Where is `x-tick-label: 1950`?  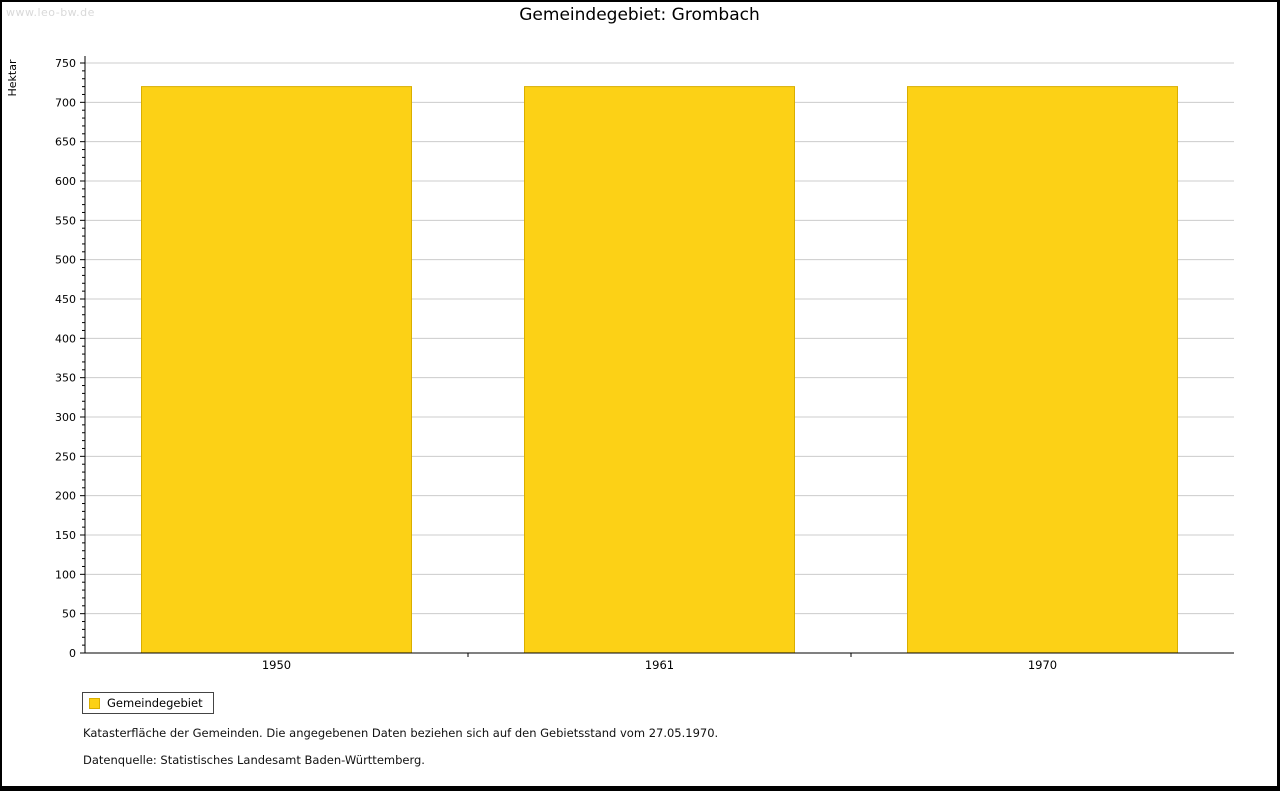
x-tick-label: 1950 is located at coordinates (276, 665).